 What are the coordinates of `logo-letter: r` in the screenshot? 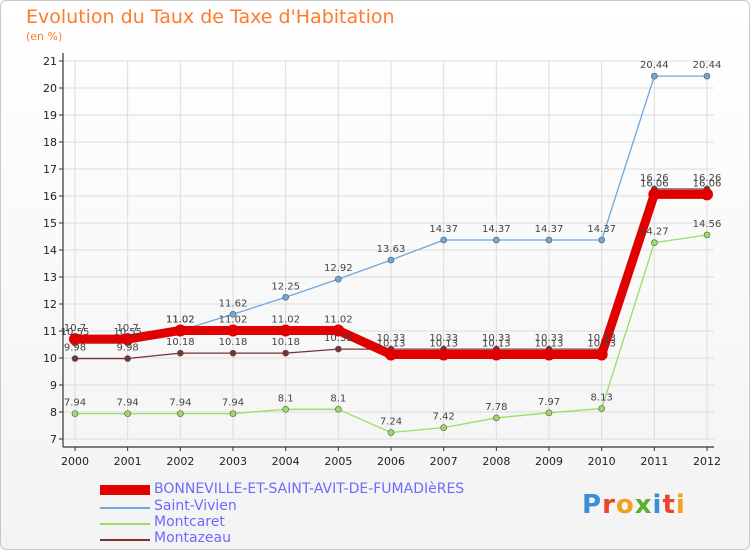 It's located at (609, 505).